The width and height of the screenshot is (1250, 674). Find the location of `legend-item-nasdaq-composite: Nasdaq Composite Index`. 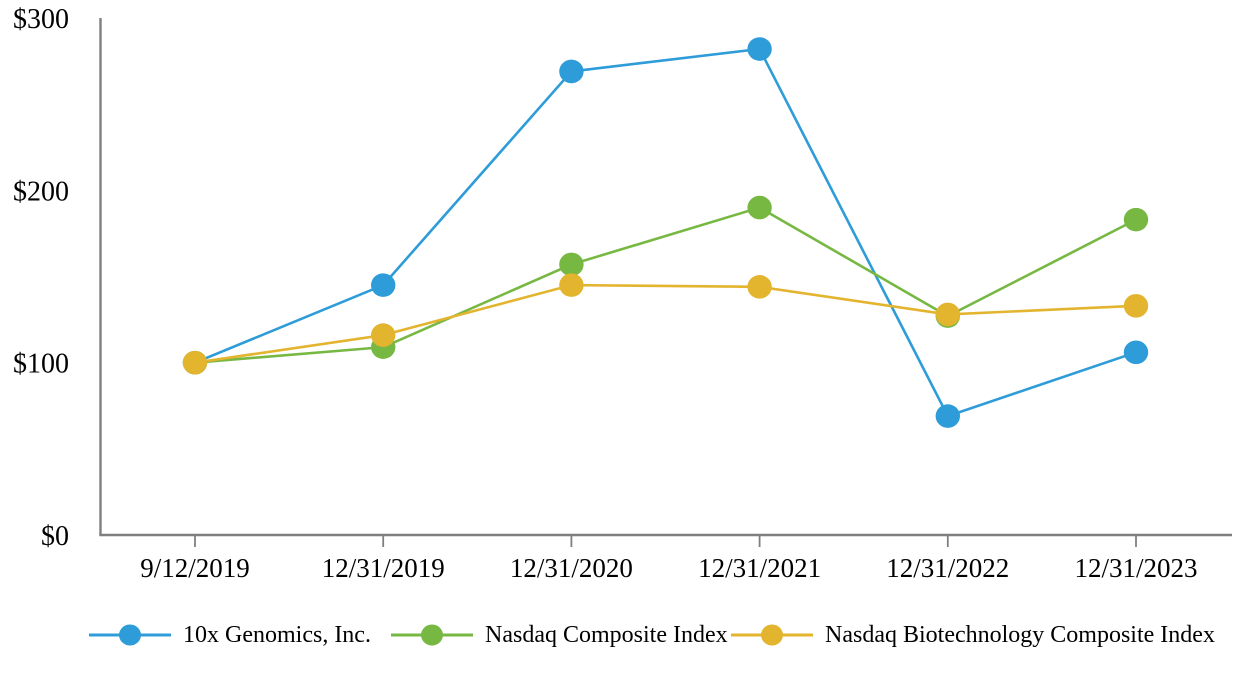

legend-item-nasdaq-composite: Nasdaq Composite Index is located at coordinates (559, 635).